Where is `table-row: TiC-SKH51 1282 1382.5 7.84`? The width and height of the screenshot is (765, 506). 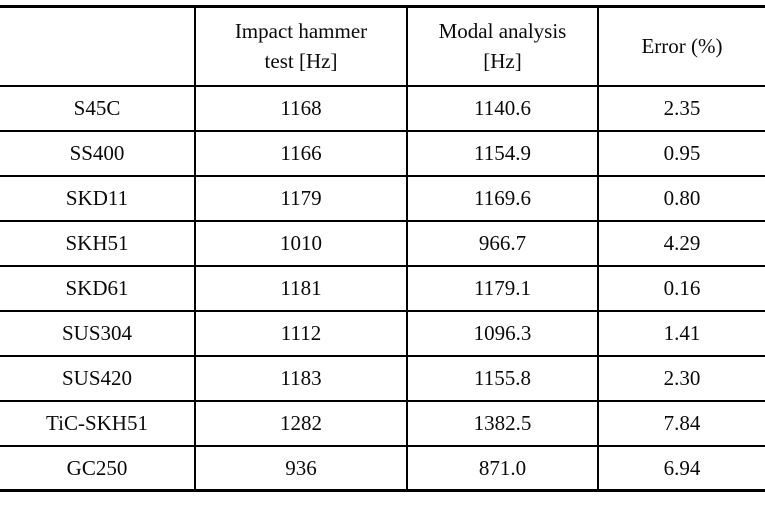
table-row: TiC-SKH51 1282 1382.5 7.84 is located at coordinates (382, 422).